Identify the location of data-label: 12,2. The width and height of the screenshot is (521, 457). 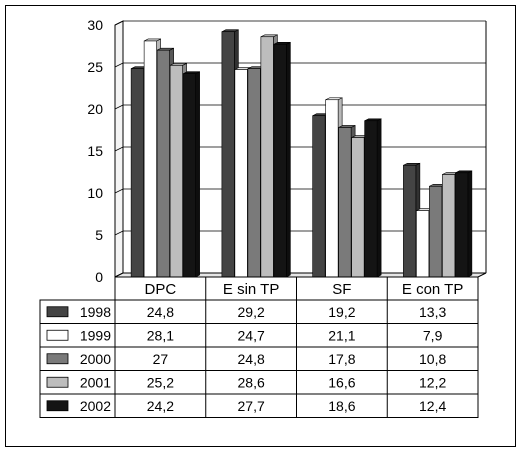
(432, 382).